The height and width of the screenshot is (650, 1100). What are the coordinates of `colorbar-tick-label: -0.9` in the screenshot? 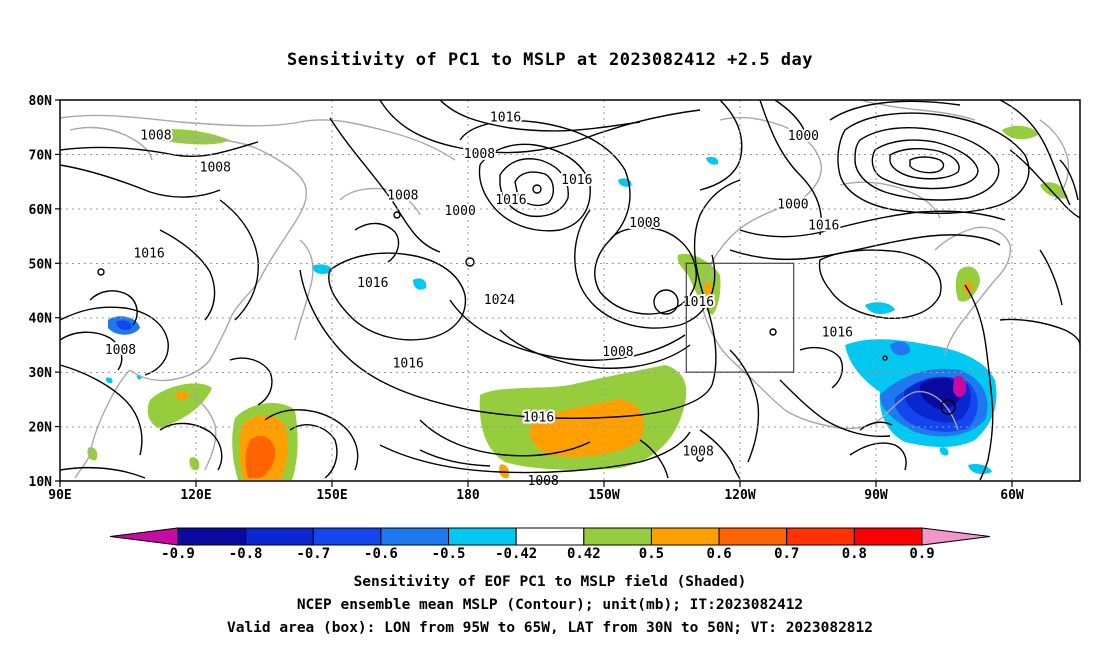 It's located at (178, 554).